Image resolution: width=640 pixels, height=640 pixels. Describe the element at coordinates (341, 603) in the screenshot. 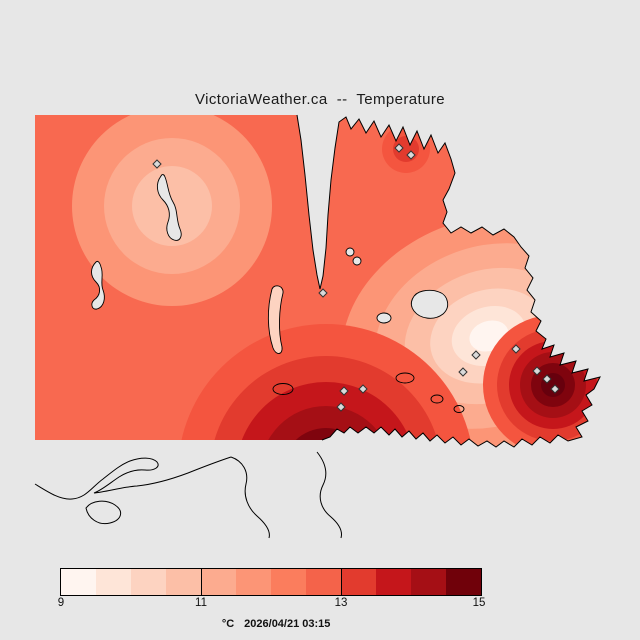

I see `colorbar-label-13: 13` at that location.